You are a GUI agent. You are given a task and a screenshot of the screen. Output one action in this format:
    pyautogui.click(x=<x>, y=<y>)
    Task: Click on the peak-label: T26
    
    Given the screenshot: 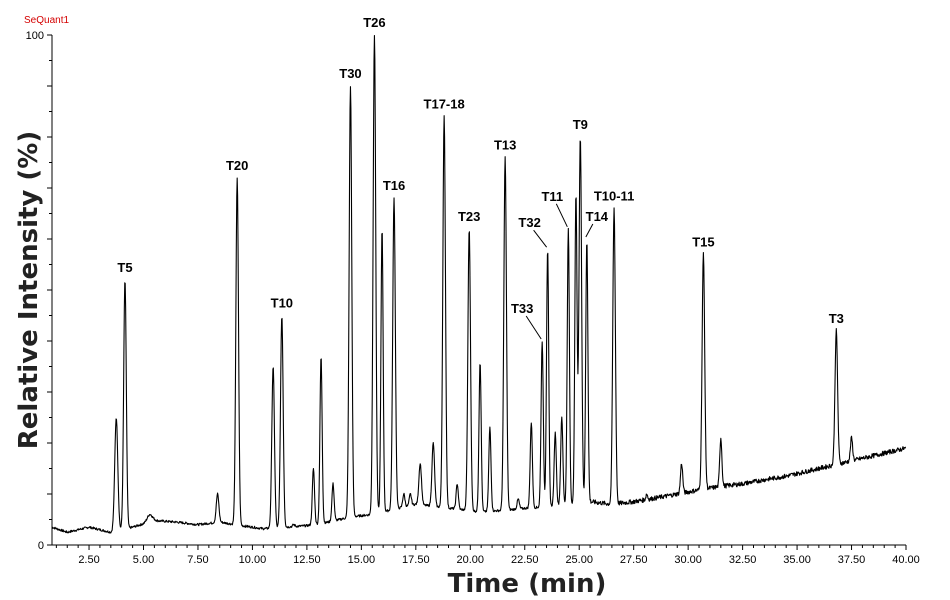 What is the action you would take?
    pyautogui.click(x=374, y=22)
    